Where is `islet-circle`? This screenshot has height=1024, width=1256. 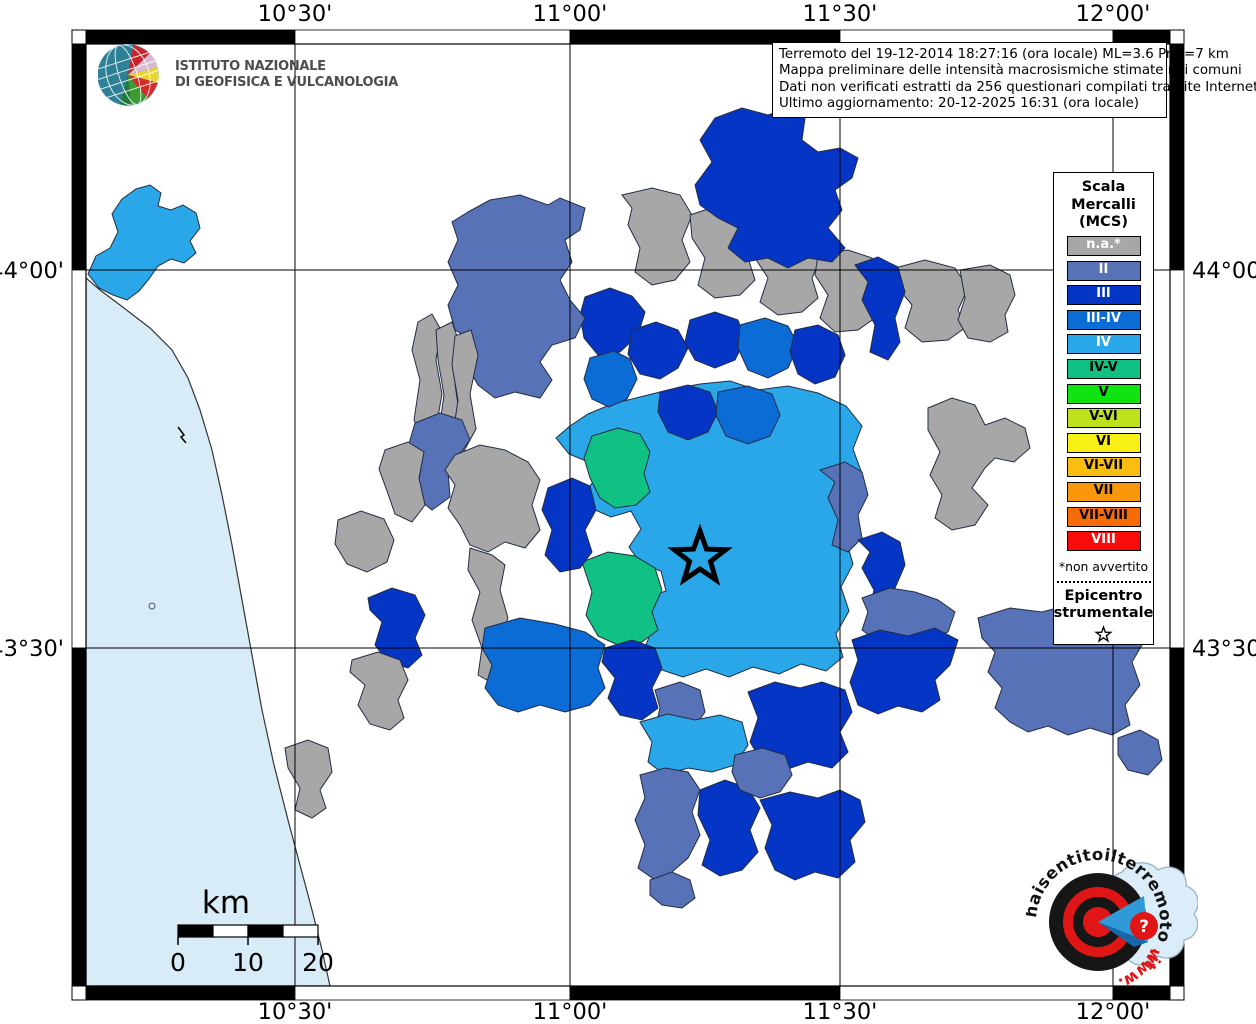 islet-circle is located at coordinates (152, 606).